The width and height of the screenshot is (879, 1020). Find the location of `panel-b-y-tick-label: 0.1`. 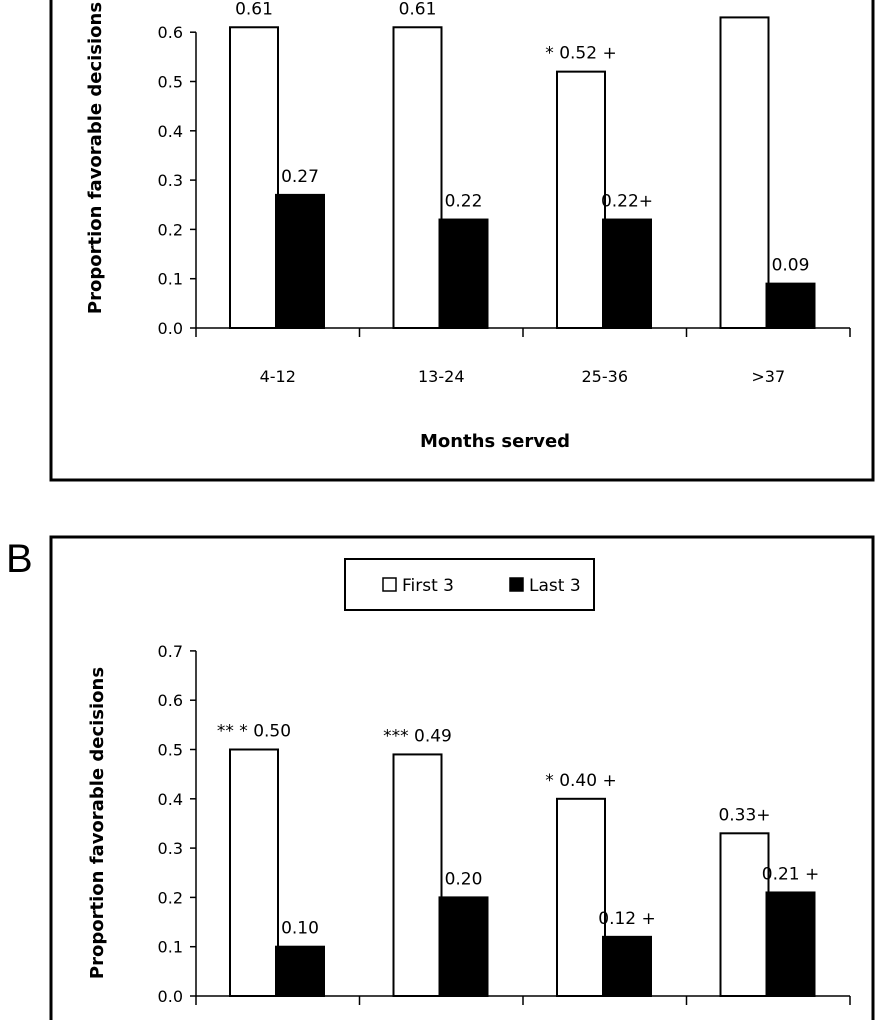

panel-b-y-tick-label: 0.1 is located at coordinates (170, 947).